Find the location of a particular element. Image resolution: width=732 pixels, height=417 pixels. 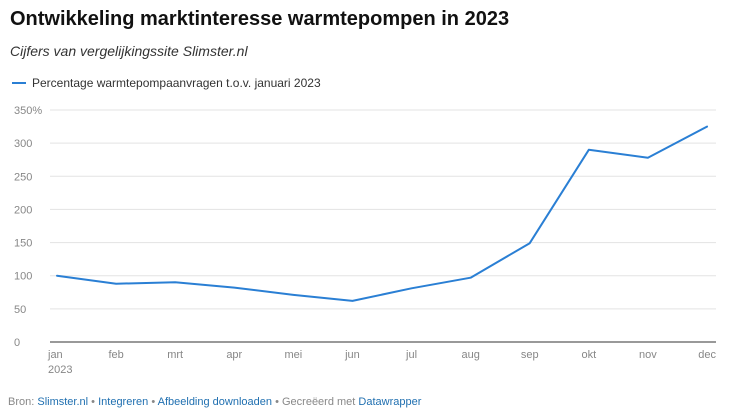

x-tick-label: jun is located at coordinates (352, 355).